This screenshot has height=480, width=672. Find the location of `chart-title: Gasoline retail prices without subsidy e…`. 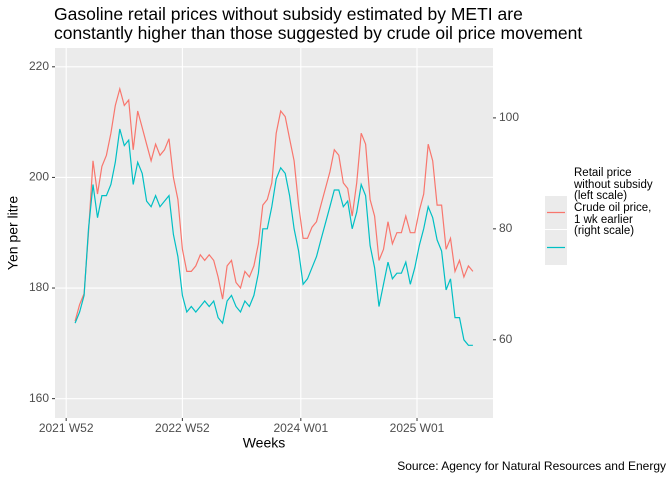

chart-title: Gasoline retail prices without subsidy e… is located at coordinates (318, 23).